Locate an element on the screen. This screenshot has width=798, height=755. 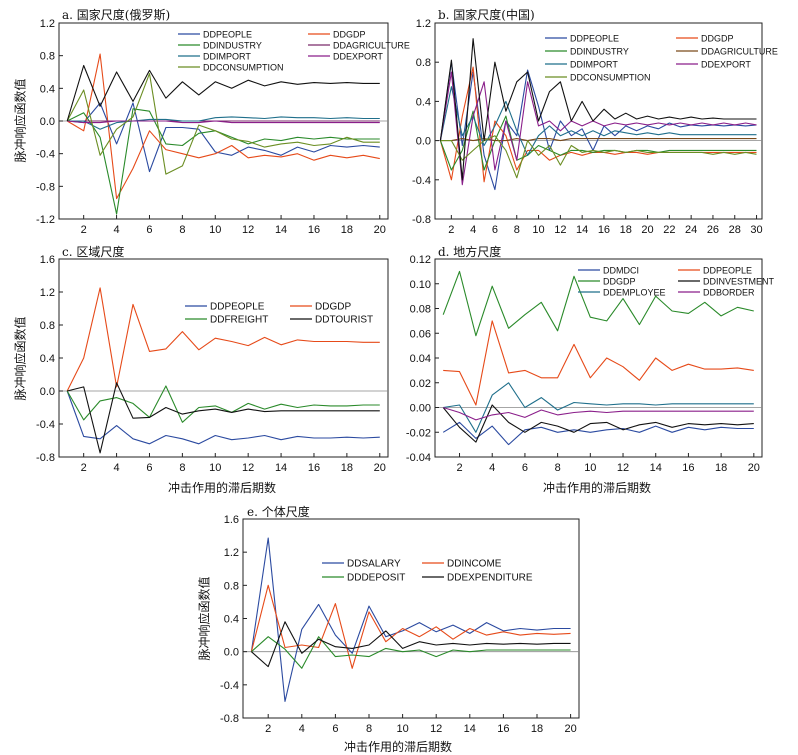
y-tick-label: 0.00 is located at coordinates (420, 409).